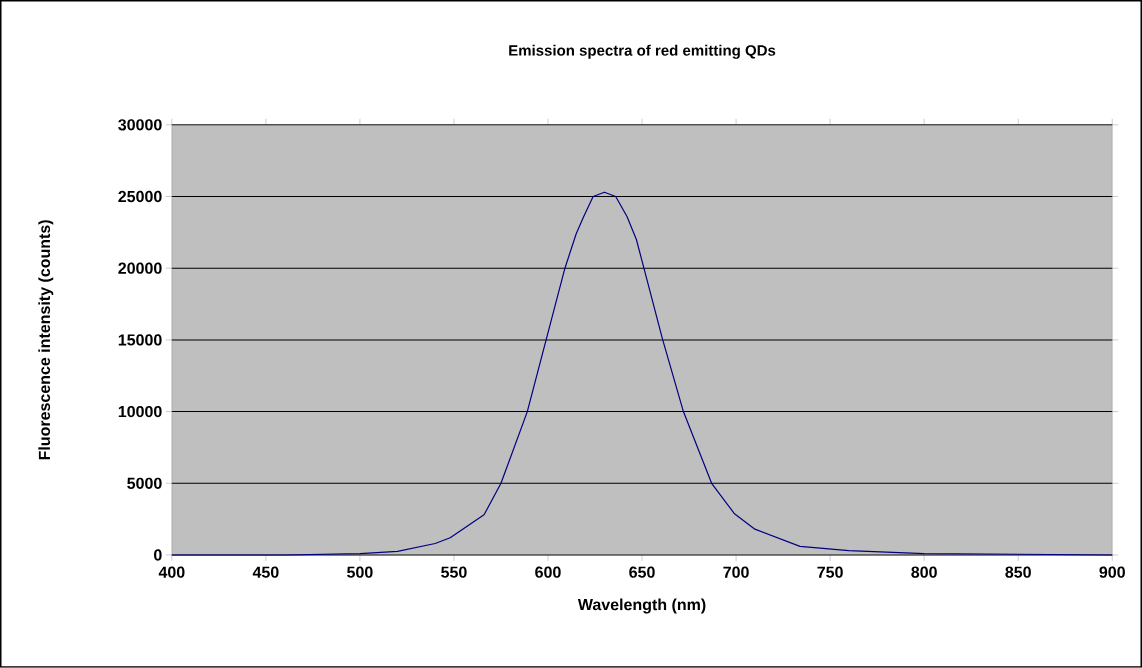 This screenshot has height=668, width=1142. Describe the element at coordinates (548, 572) in the screenshot. I see `x-tick-label: 600` at that location.